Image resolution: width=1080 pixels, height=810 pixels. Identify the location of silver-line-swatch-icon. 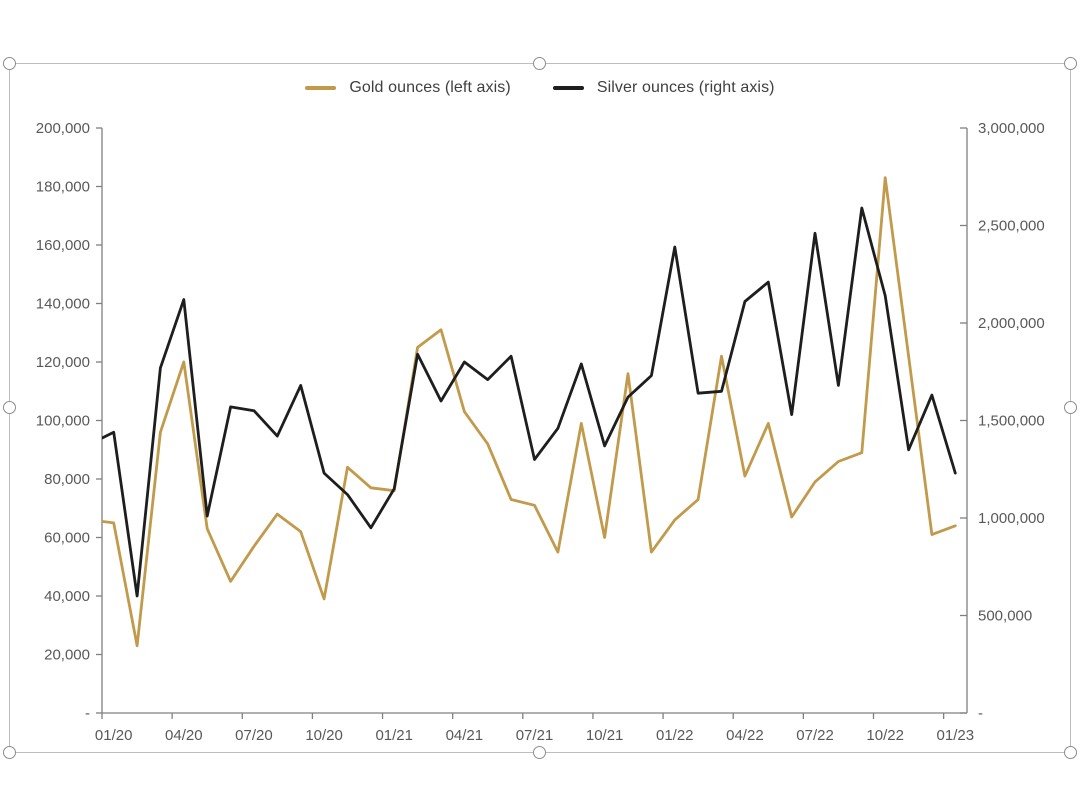
(568, 88).